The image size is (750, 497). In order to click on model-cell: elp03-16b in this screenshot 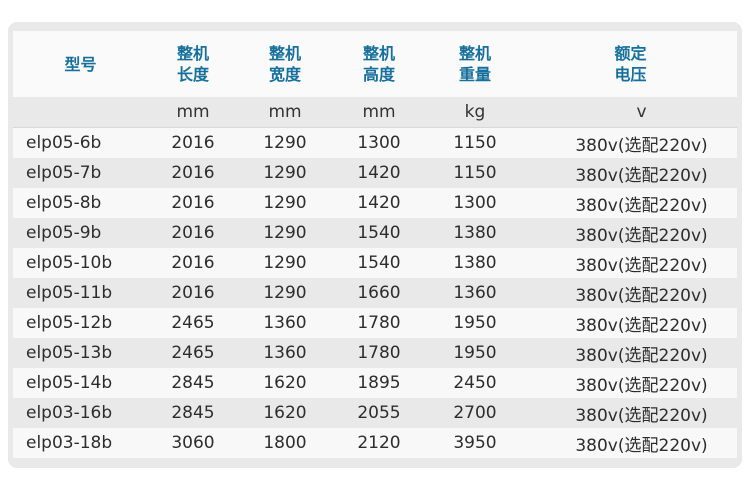, I will do `click(69, 413)`.